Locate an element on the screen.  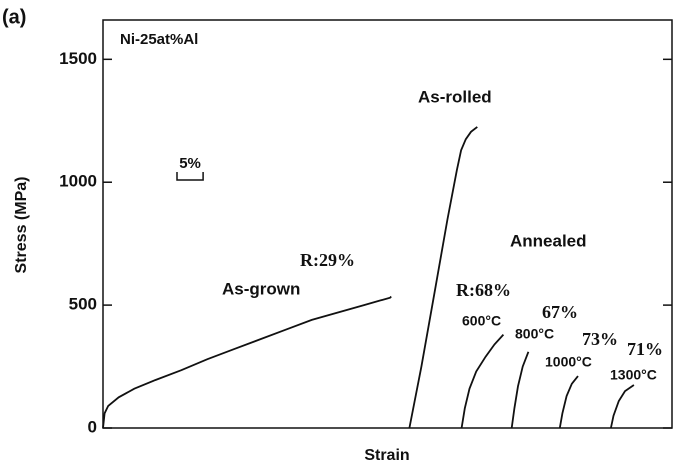
scale-bar-label: 5% is located at coordinates (190, 163).